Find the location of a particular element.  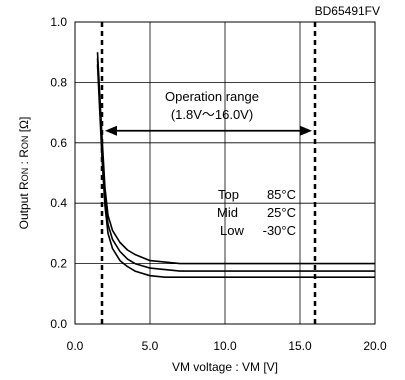

x-tick-label: 15.0 is located at coordinates (300, 346).